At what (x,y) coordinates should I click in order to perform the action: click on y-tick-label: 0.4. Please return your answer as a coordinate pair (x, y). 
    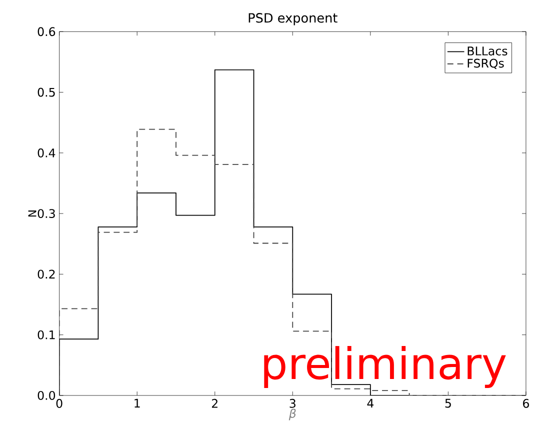
    Looking at the image, I should click on (47, 153).